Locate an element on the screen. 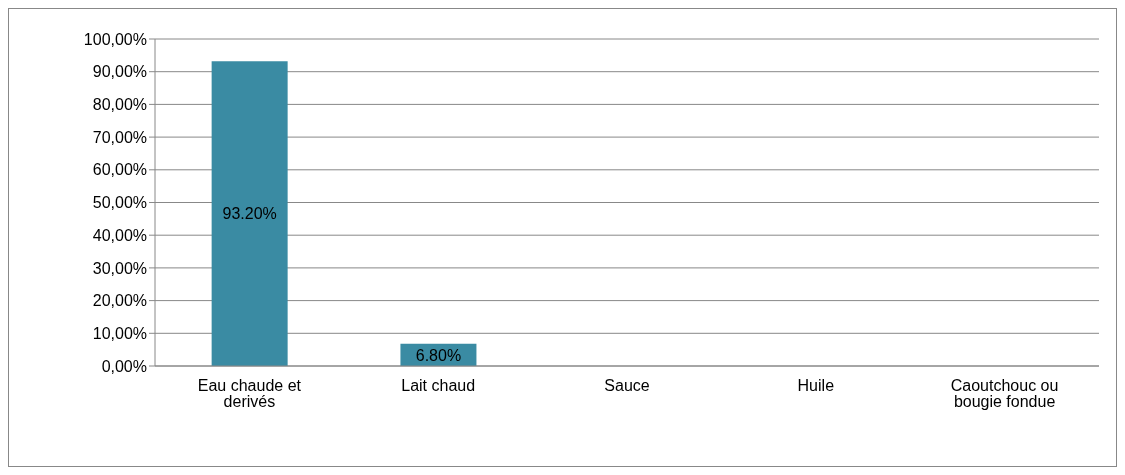  x-tick-label: Huile is located at coordinates (816, 386).